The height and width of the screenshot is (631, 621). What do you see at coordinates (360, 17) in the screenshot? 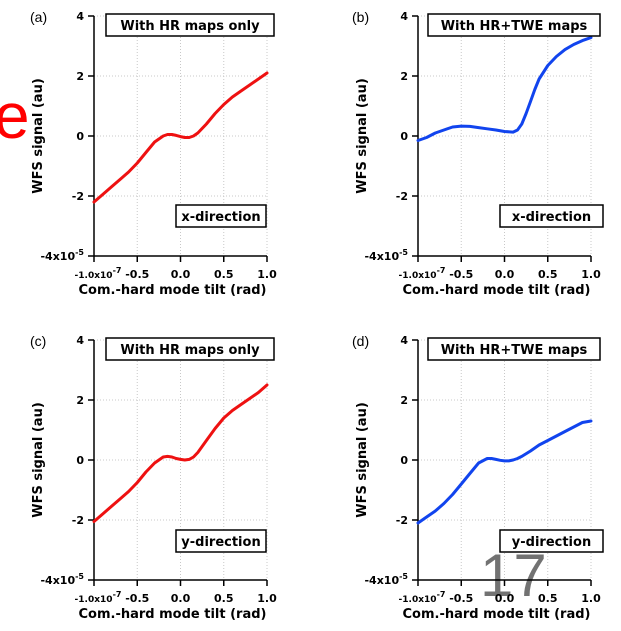
I see `panel-label: (b)` at bounding box center [360, 17].